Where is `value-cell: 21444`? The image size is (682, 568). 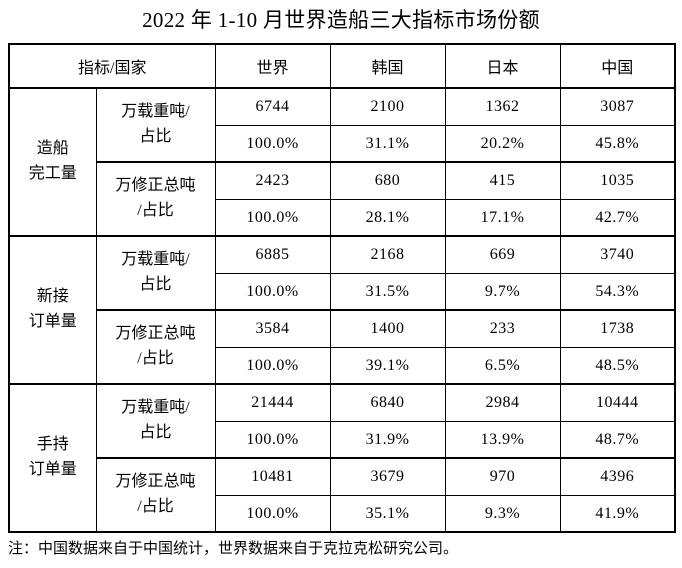
value-cell: 21444 is located at coordinates (272, 402).